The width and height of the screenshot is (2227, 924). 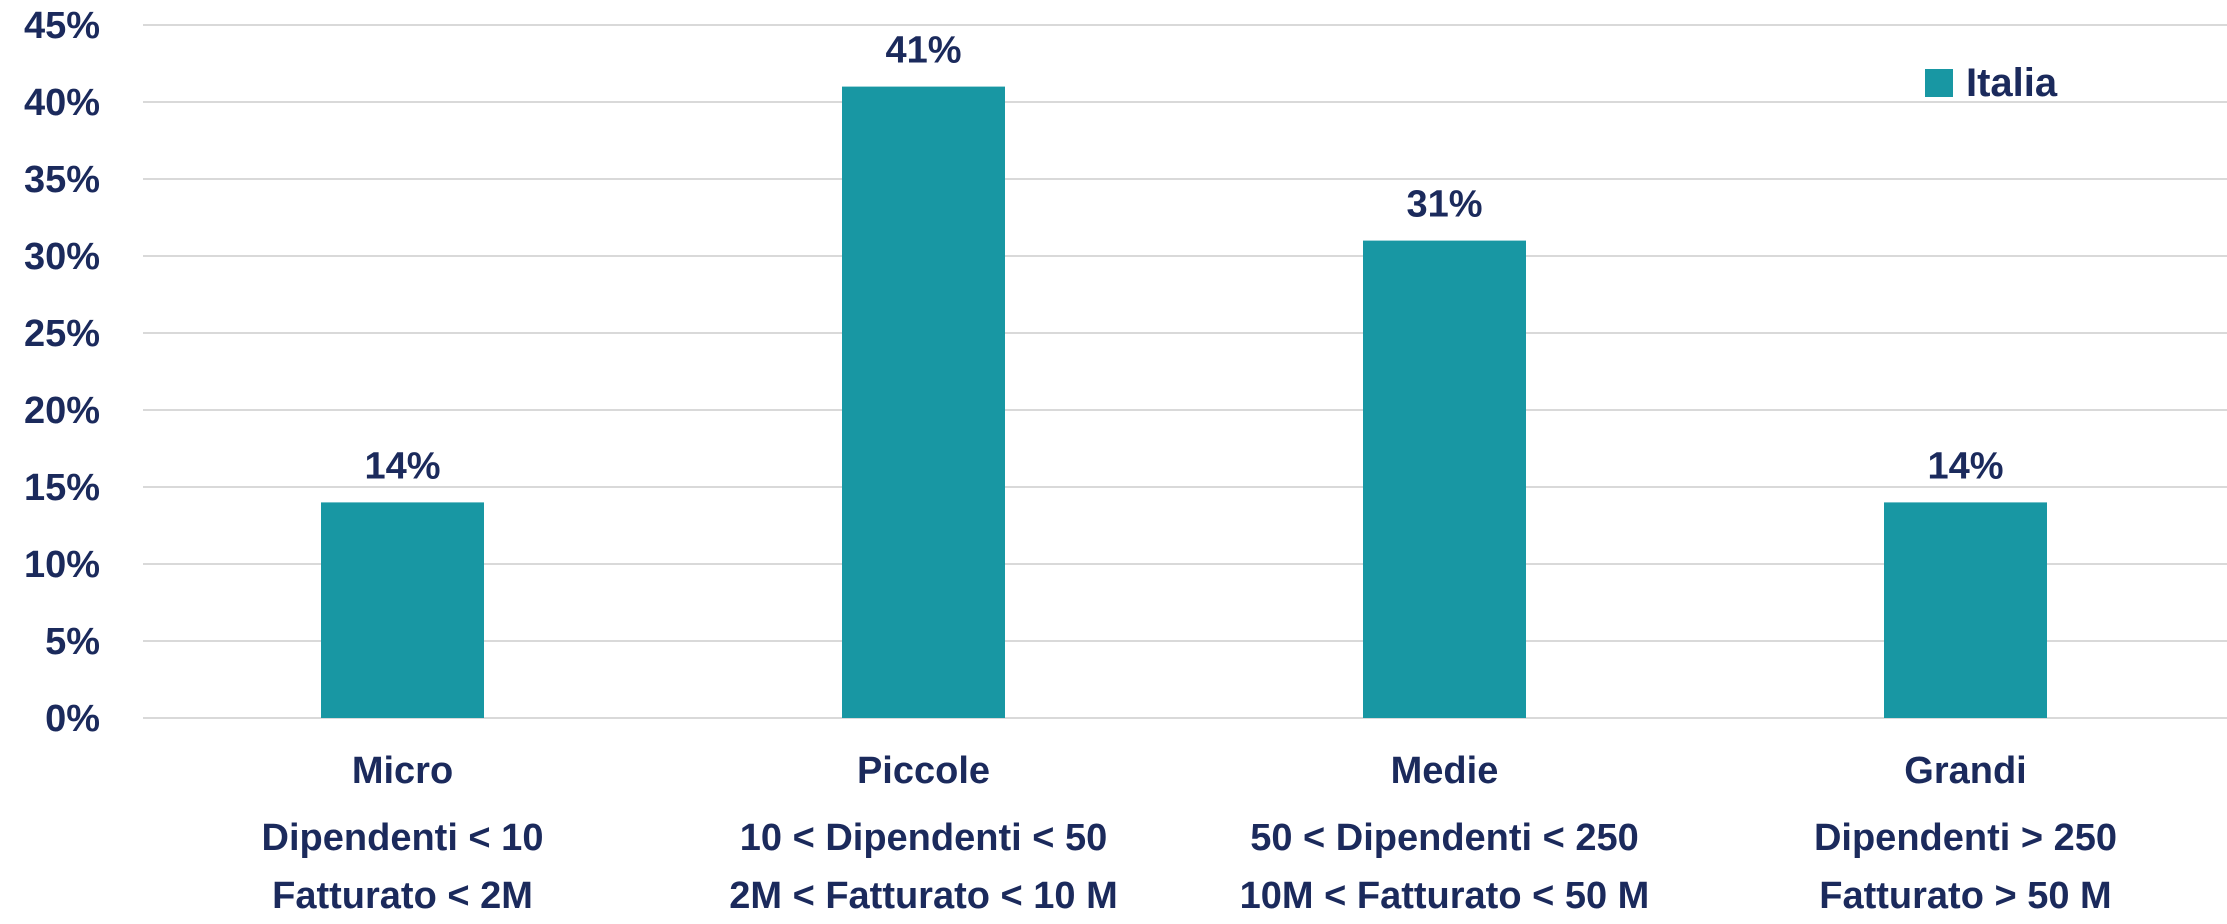 I want to click on y-tick-label: 45%, so click(x=62, y=26).